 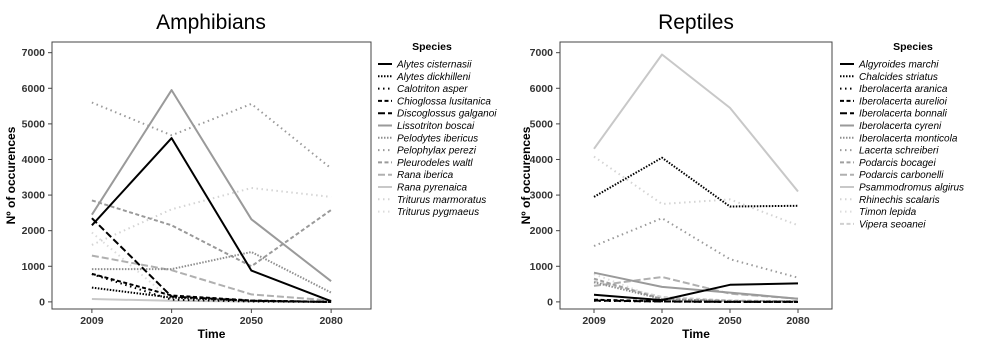 I want to click on legend-label: Rana iberica, so click(x=425, y=175).